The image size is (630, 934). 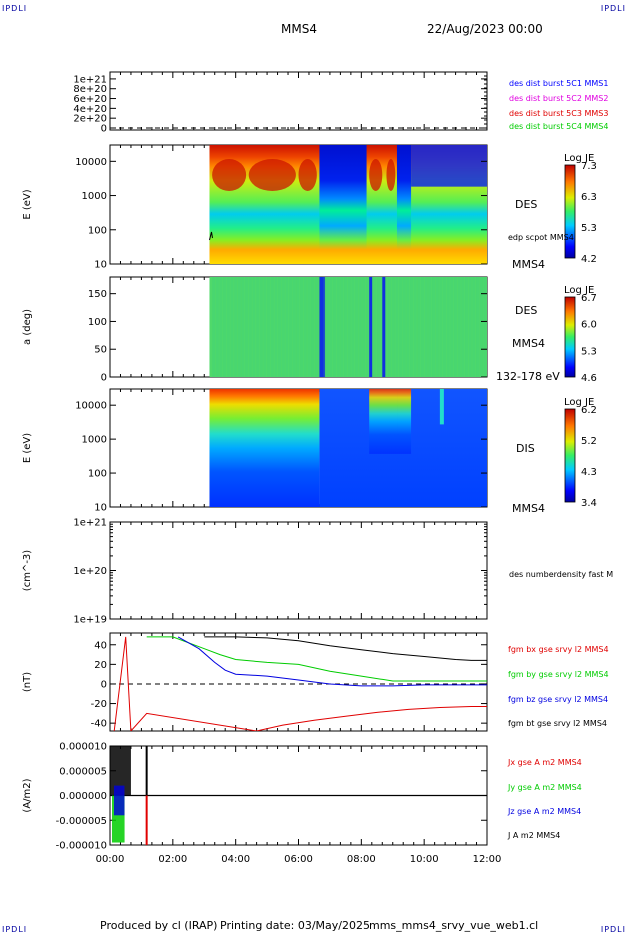 What do you see at coordinates (110, 859) in the screenshot?
I see `x-tick-label: 00:00` at bounding box center [110, 859].